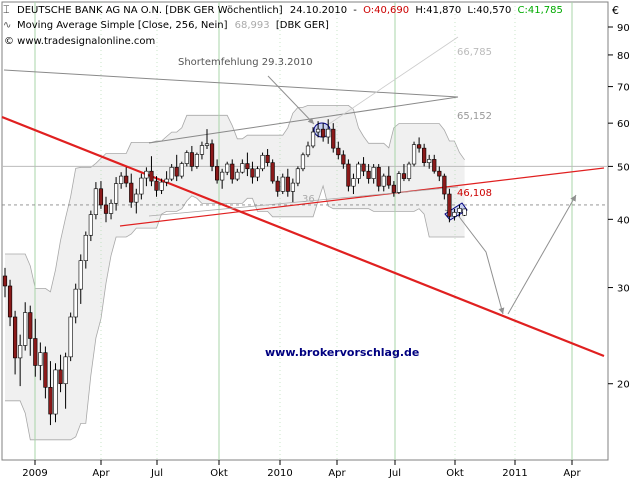 This screenshot has height=480, width=640. What do you see at coordinates (245, 62) in the screenshot?
I see `shortfall-annotation: Shortemfehlung 29.3.2010` at bounding box center [245, 62].